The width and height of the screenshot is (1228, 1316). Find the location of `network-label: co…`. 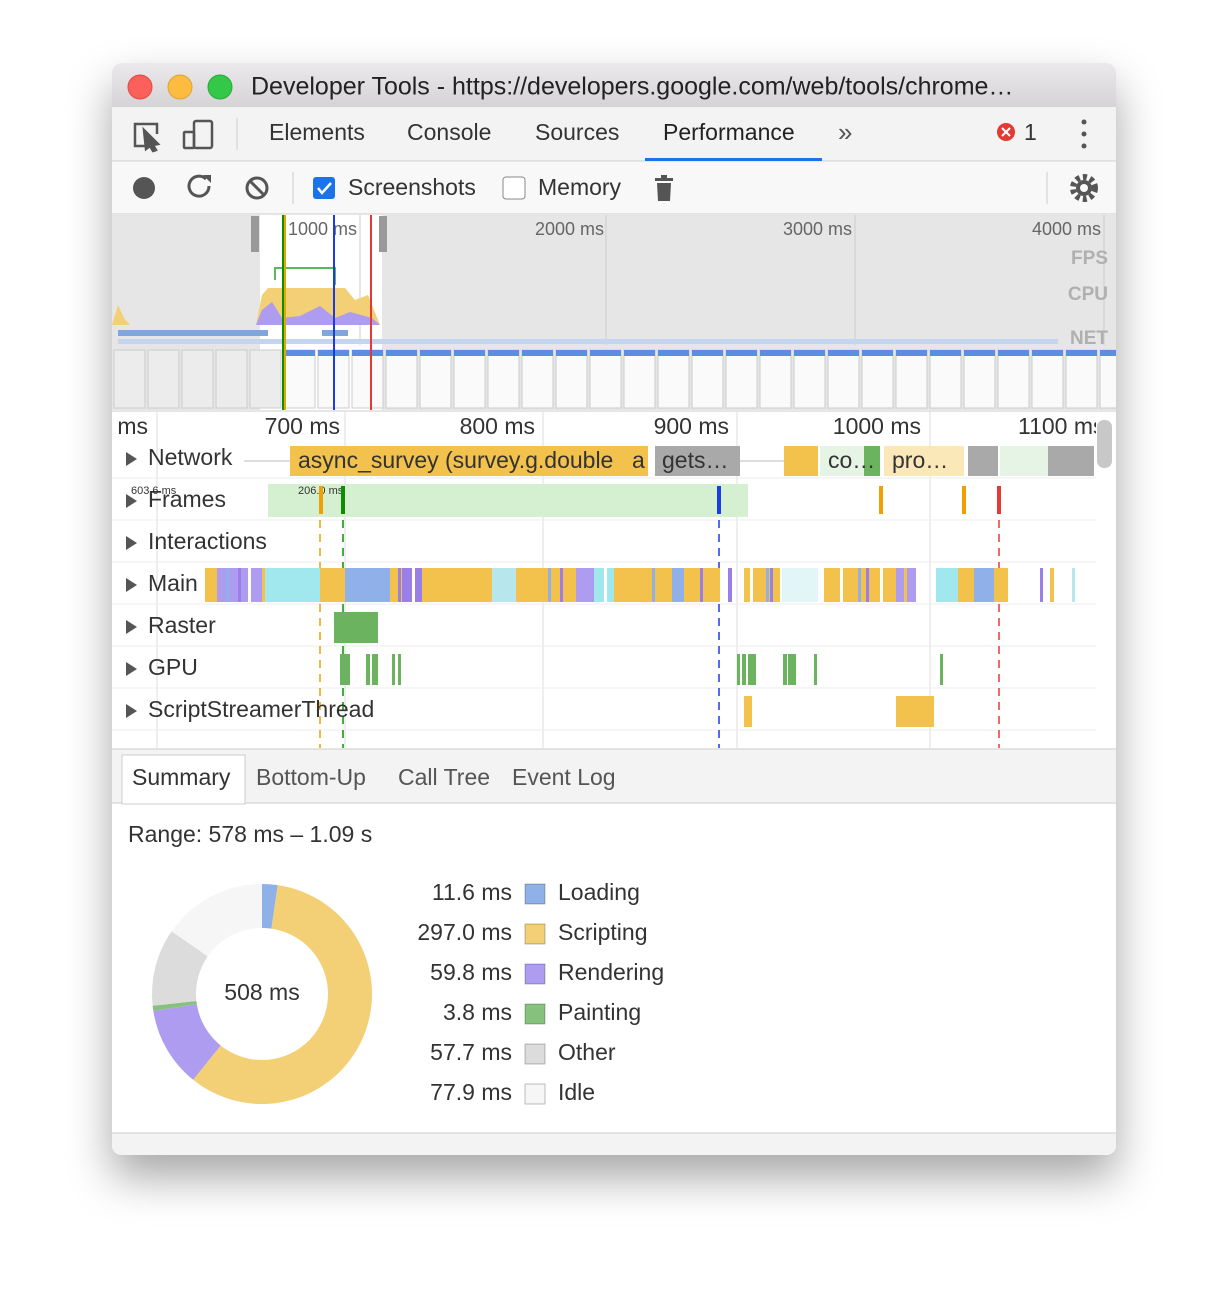

network-label: co… is located at coordinates (851, 460).